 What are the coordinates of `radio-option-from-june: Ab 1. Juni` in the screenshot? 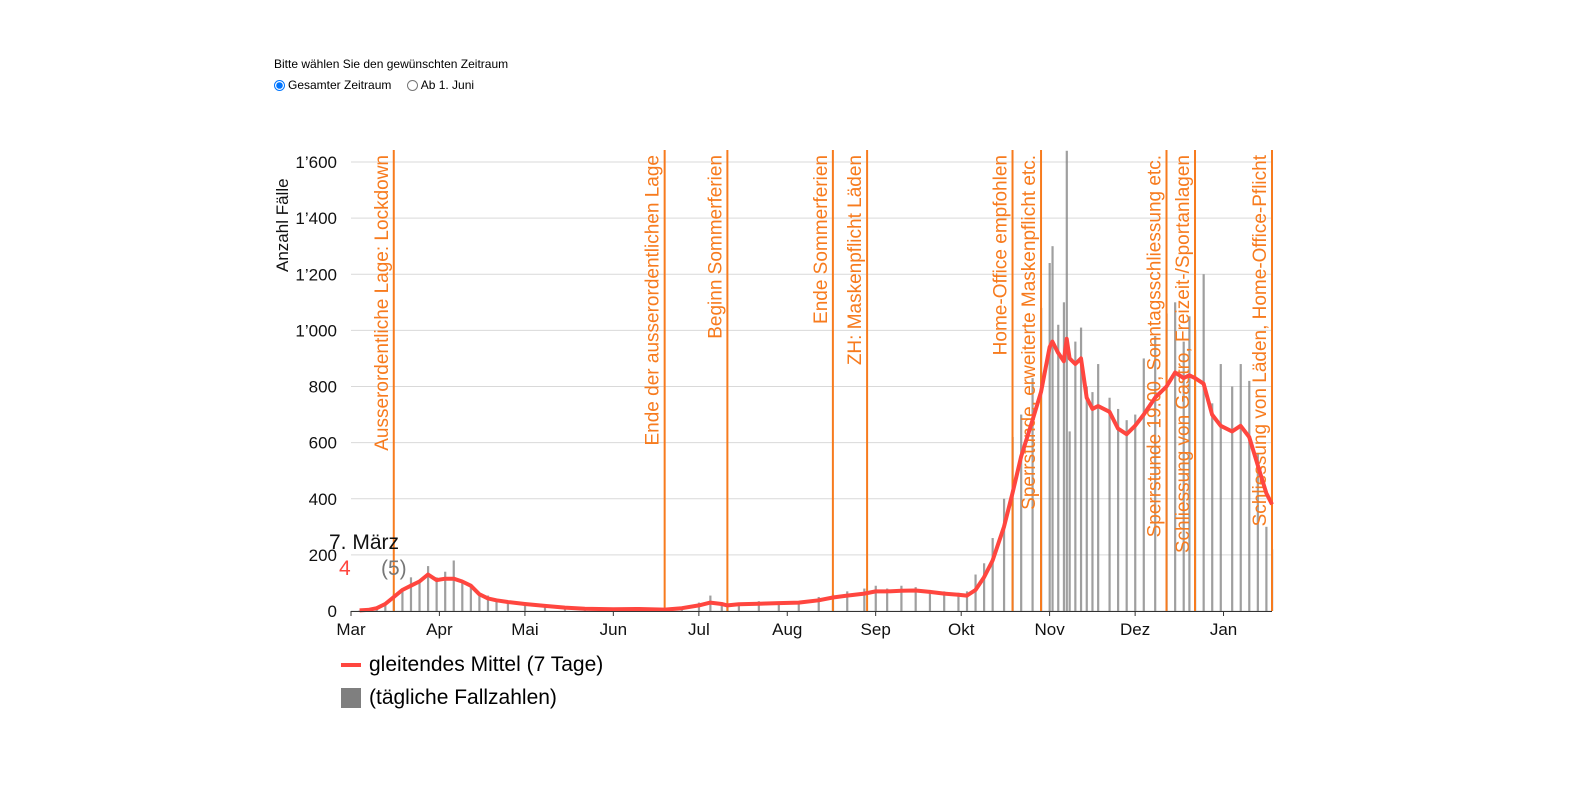 It's located at (440, 85).